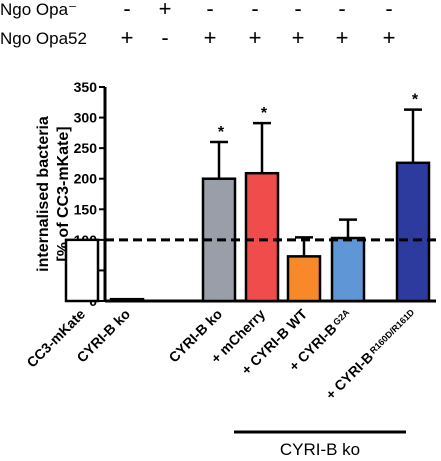 Image resolution: width=441 pixels, height=461 pixels. What do you see at coordinates (86, 209) in the screenshot?
I see `y-tick-label: 150` at bounding box center [86, 209].